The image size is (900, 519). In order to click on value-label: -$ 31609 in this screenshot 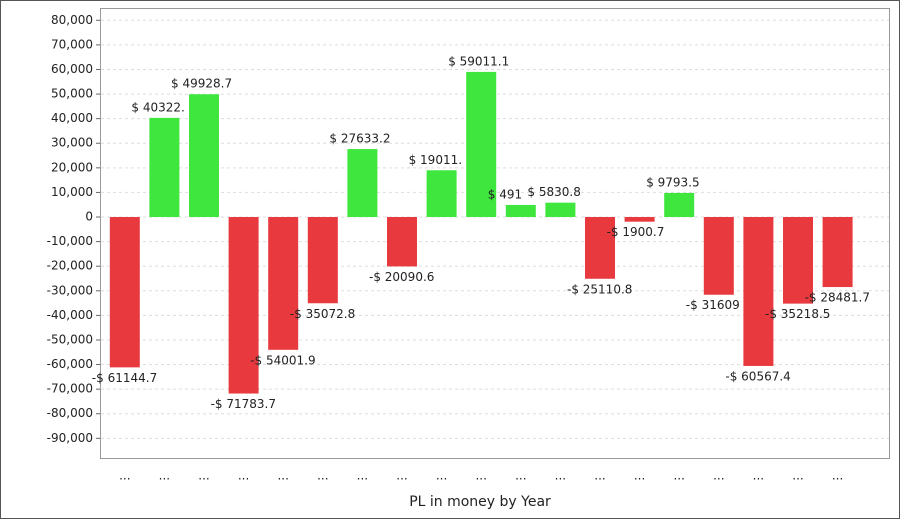, I will do `click(713, 305)`.